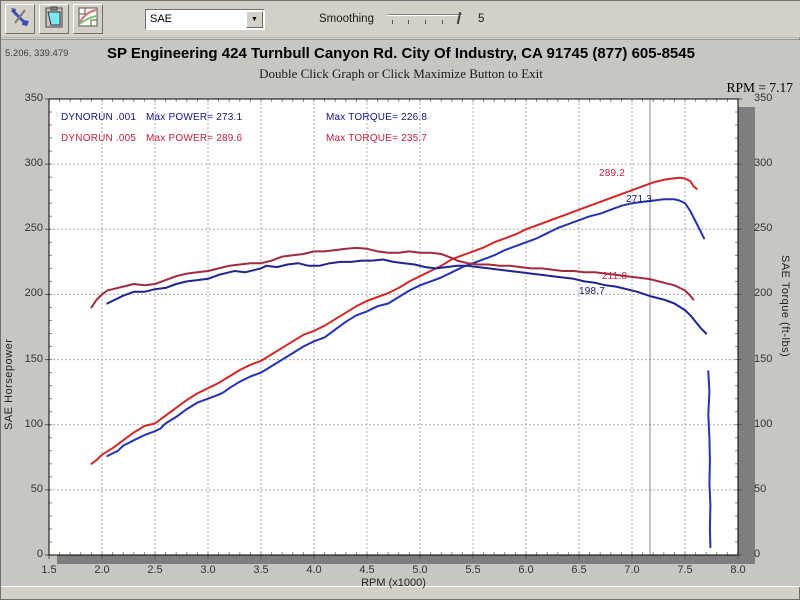 Image resolution: width=800 pixels, height=600 pixels. Describe the element at coordinates (194, 138) in the screenshot. I see `legend-max-power: Max POWER= 289.6` at that location.